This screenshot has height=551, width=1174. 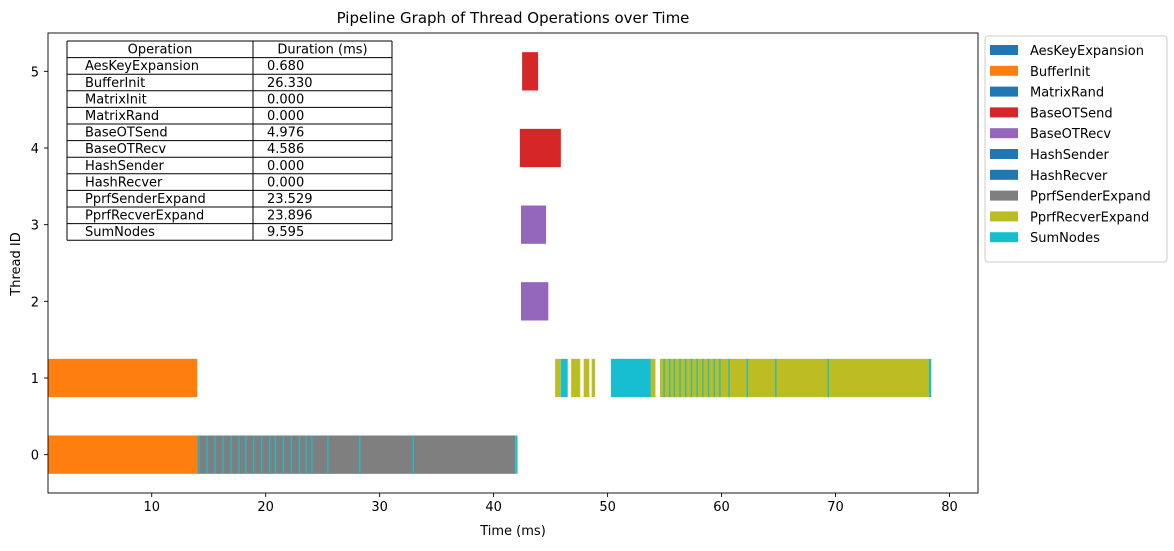 I want to click on x-tick-label-10: 10, so click(x=151, y=507).